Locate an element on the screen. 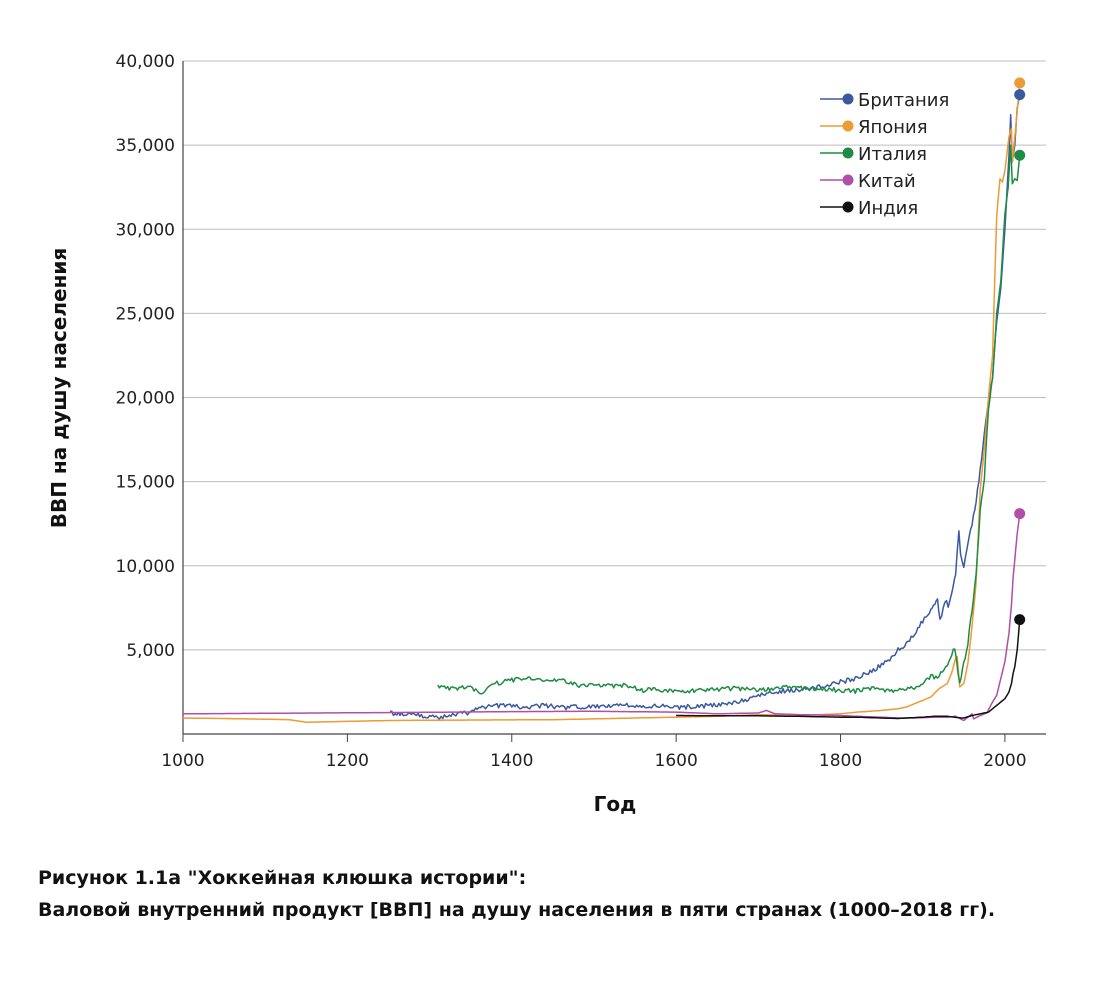 The image size is (1107, 991). series-endpoints is located at coordinates (1020, 351).